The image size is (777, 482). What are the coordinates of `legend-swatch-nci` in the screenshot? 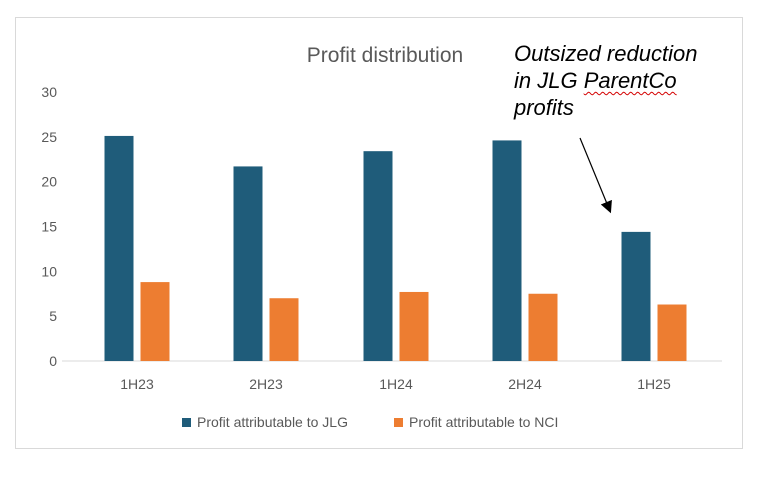 It's located at (398, 422).